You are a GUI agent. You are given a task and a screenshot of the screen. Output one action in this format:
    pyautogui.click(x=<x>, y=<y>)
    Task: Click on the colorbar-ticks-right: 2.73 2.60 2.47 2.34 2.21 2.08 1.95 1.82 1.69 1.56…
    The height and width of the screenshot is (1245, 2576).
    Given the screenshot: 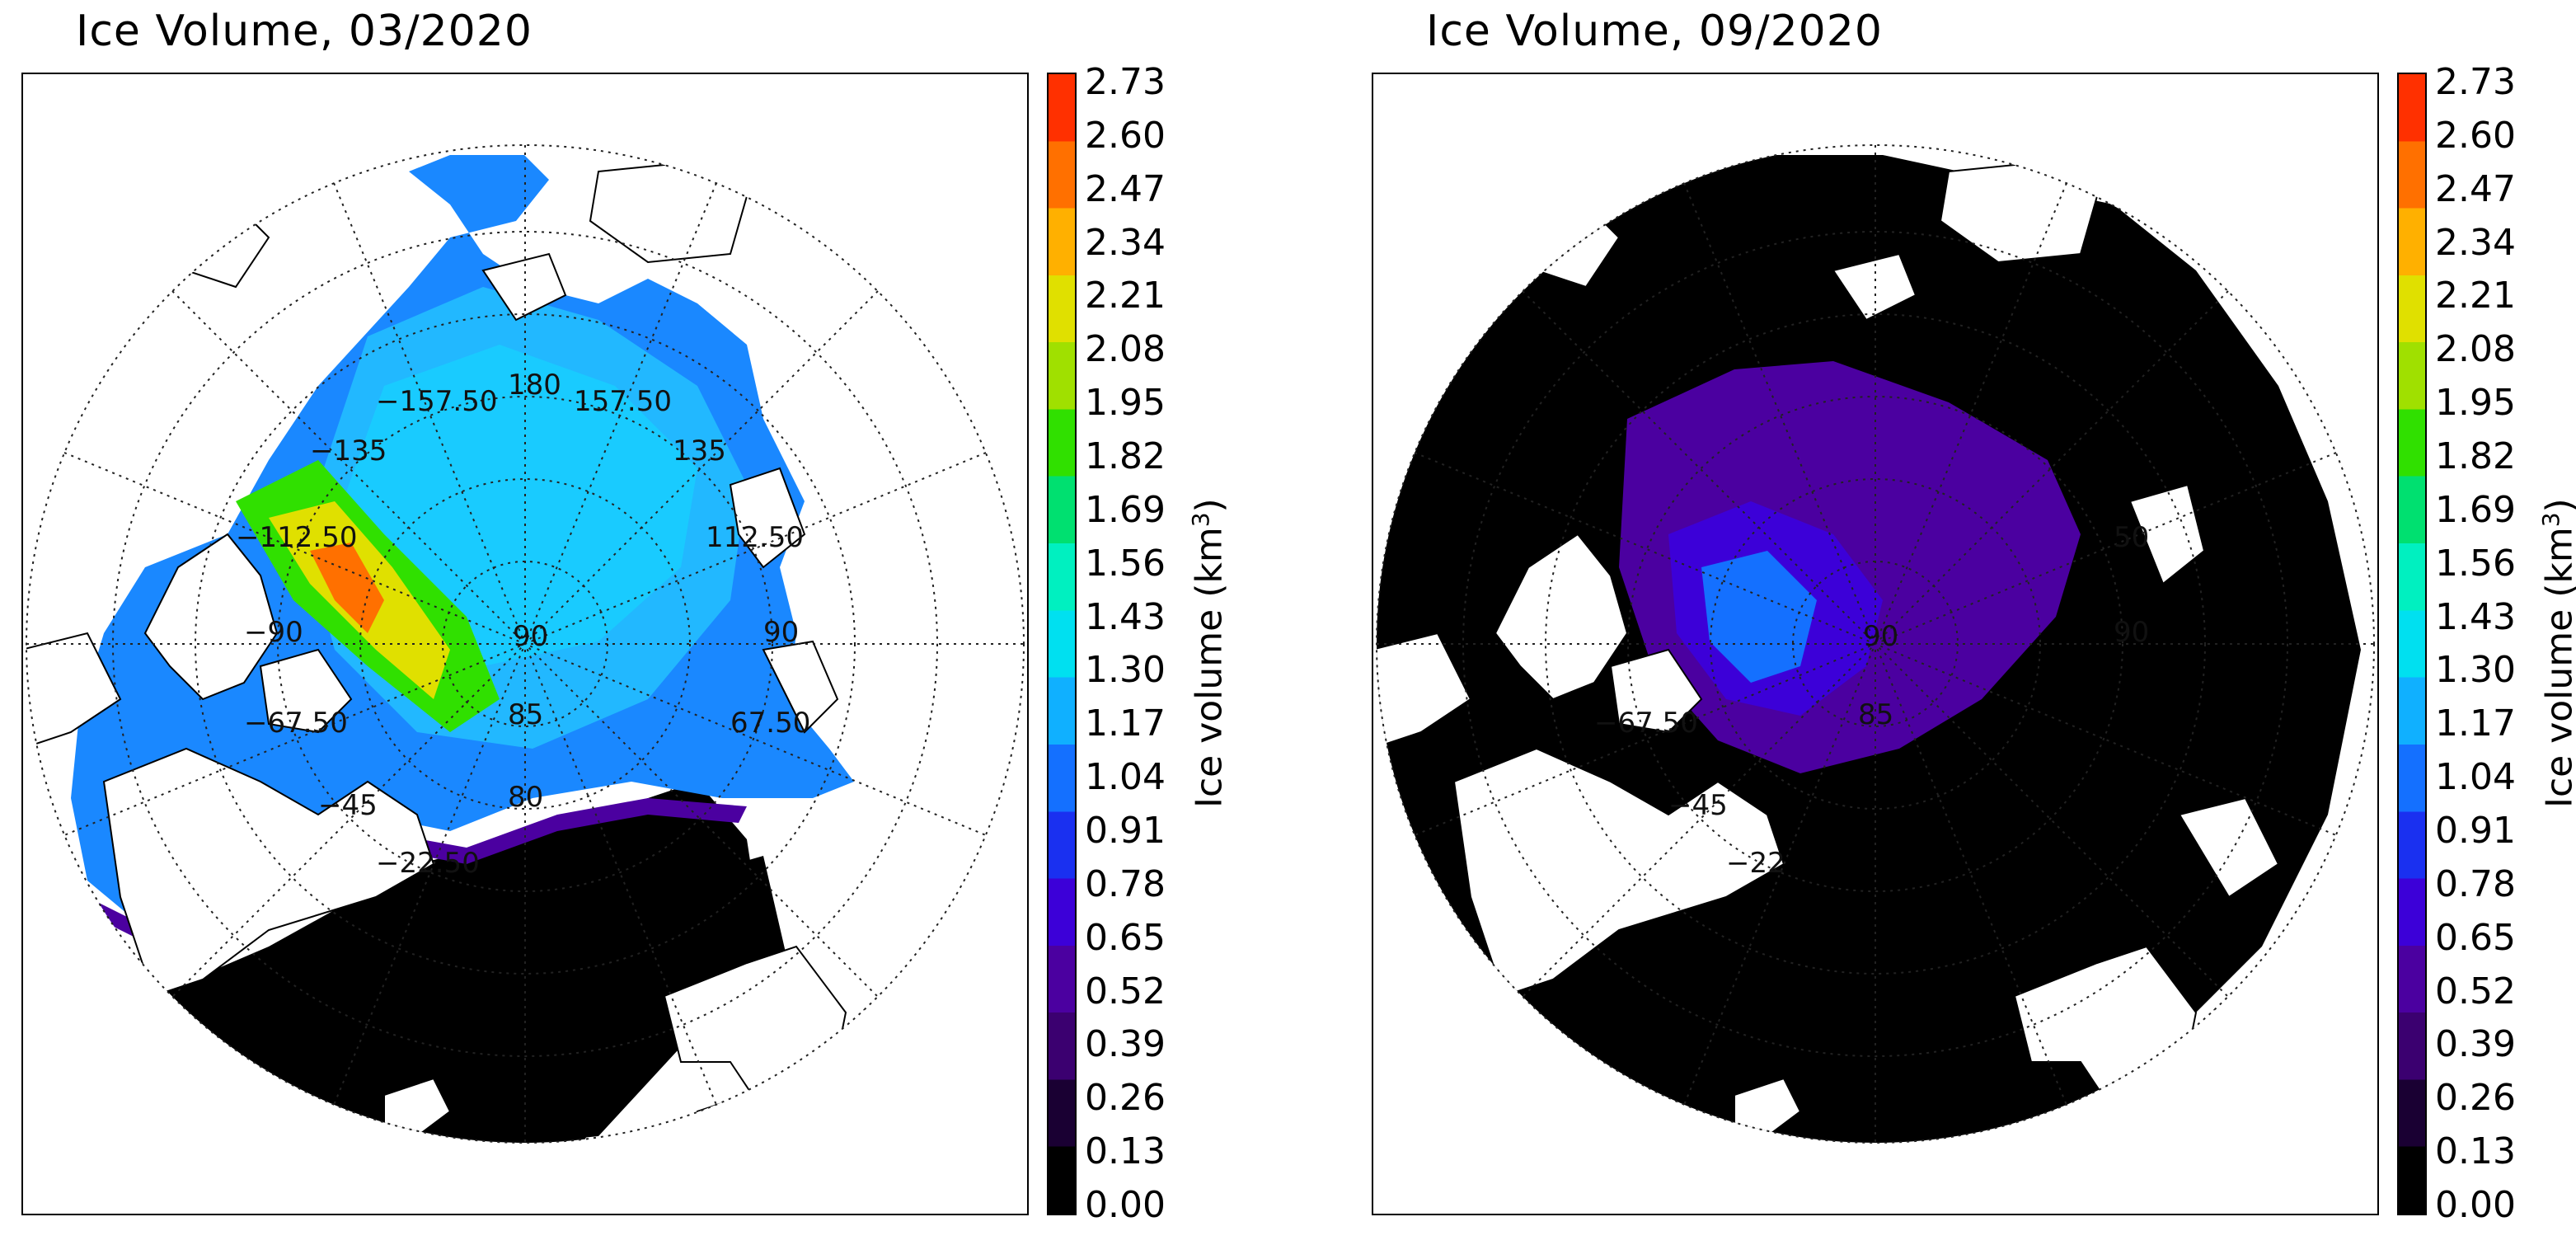 What is the action you would take?
    pyautogui.click(x=2481, y=644)
    